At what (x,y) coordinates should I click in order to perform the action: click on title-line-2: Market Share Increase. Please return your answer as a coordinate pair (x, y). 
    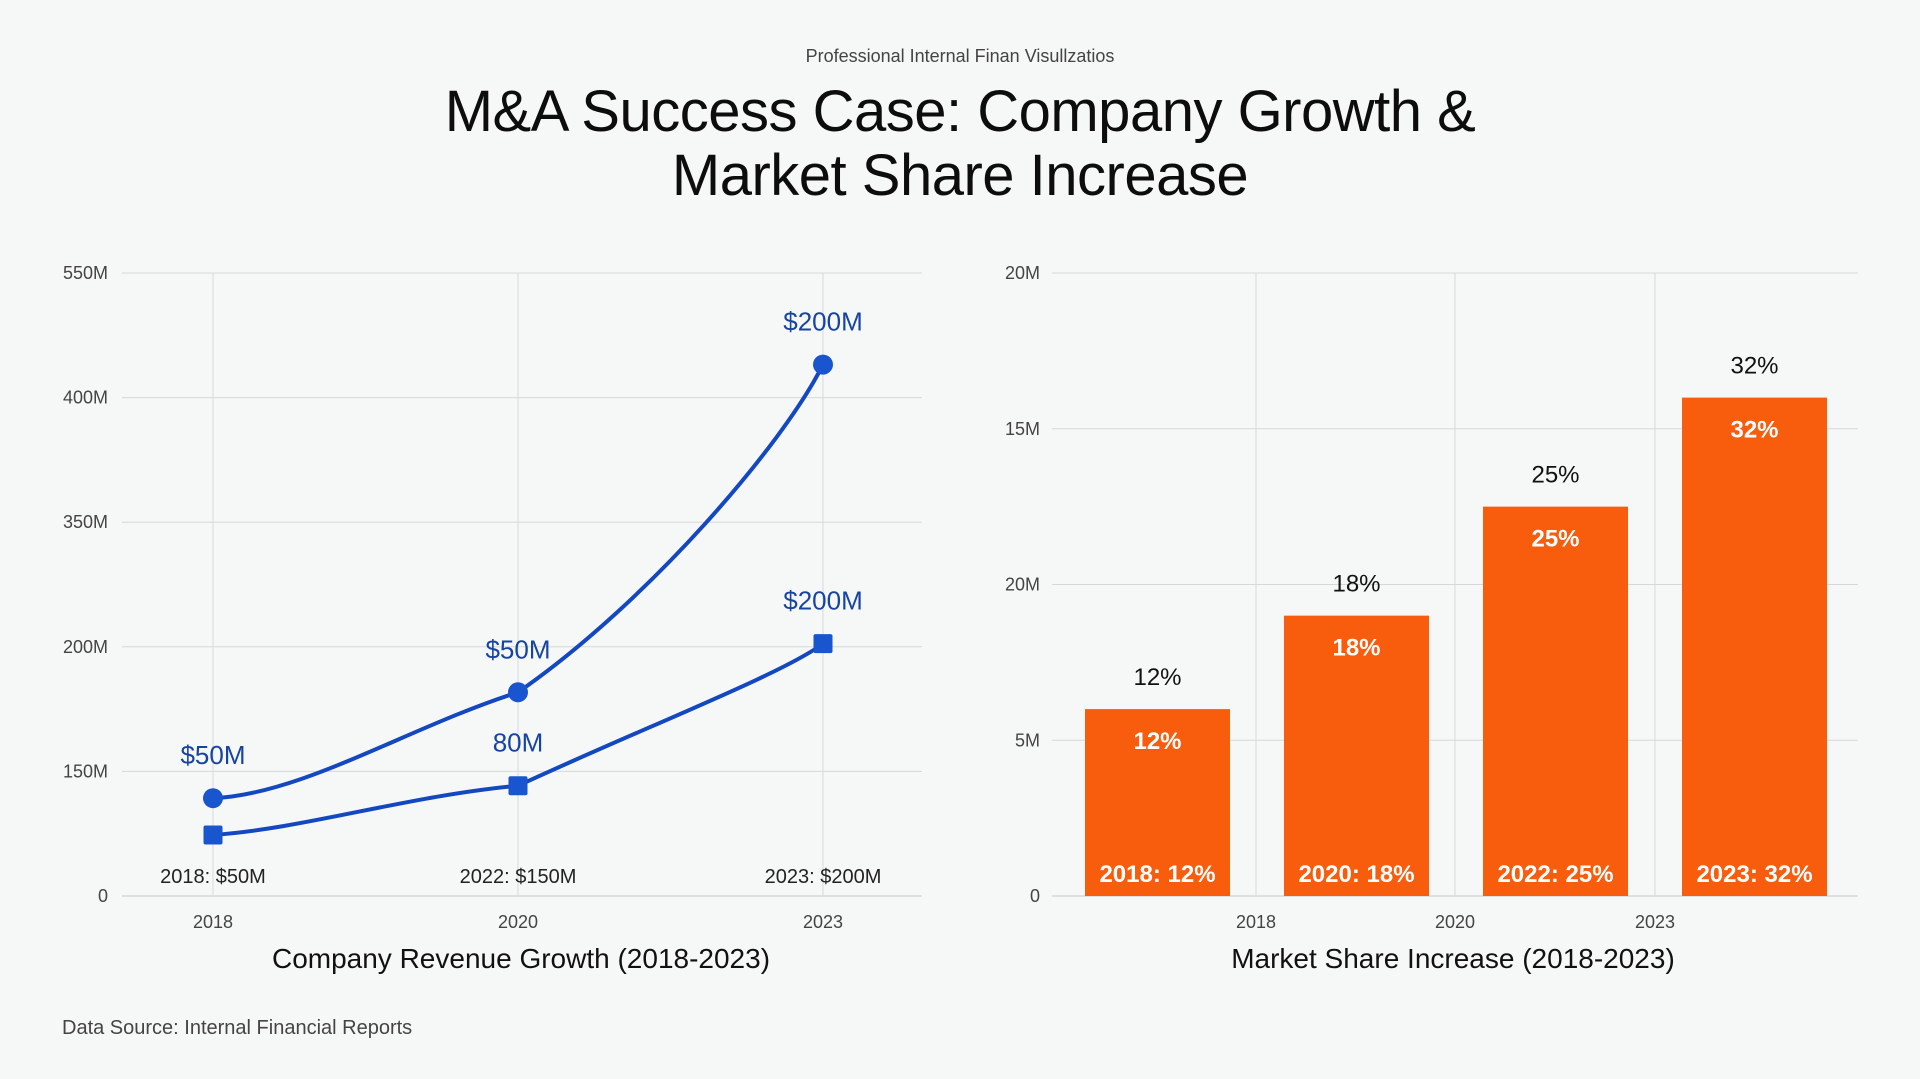
    Looking at the image, I should click on (960, 175).